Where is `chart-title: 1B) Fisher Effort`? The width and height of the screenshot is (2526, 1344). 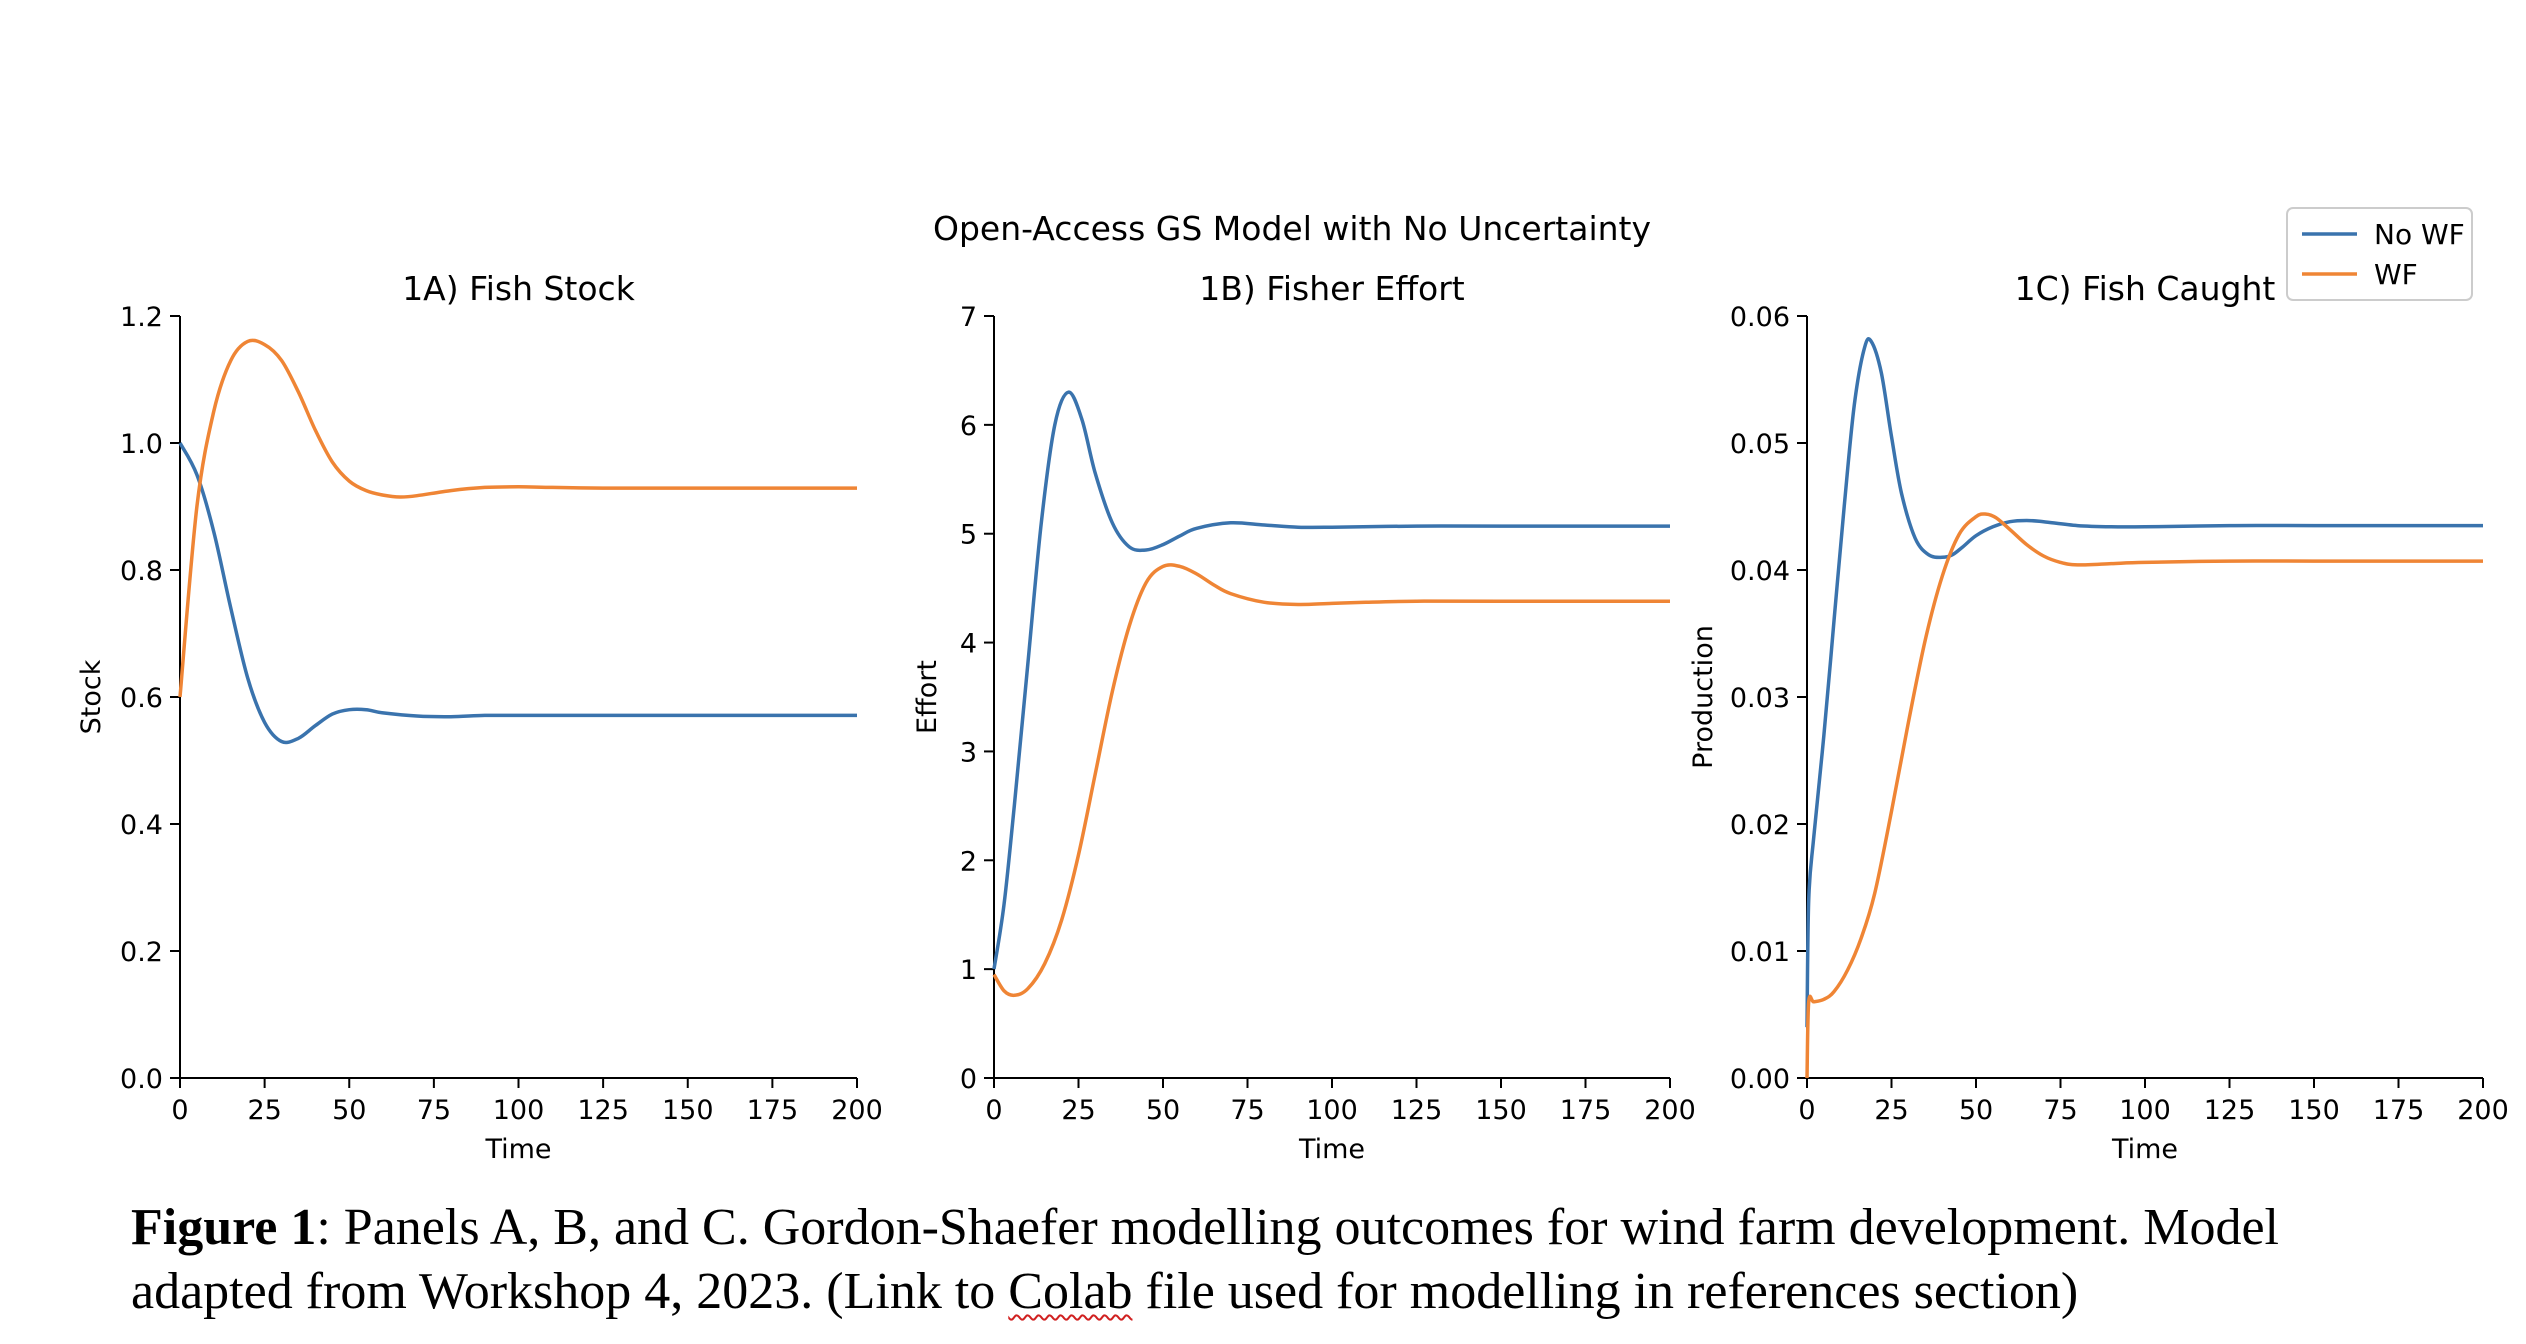
chart-title: 1B) Fisher Effort is located at coordinates (1332, 288).